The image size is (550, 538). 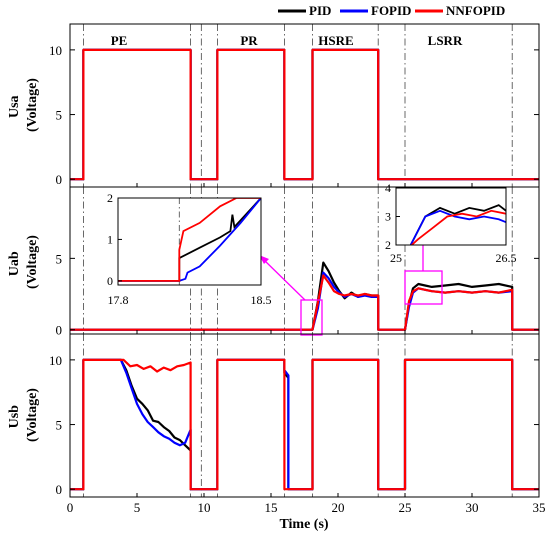 What do you see at coordinates (539, 507) in the screenshot?
I see `x-tick-label: 35` at bounding box center [539, 507].